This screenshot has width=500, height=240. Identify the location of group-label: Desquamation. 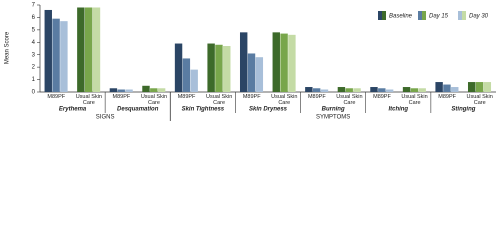
(138, 110).